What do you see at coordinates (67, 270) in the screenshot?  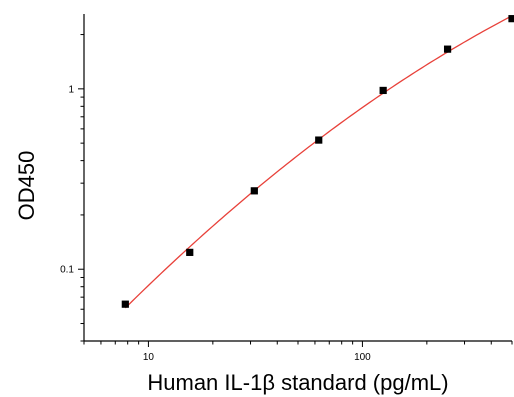 I see `y-tick-label: 0.1` at bounding box center [67, 270].